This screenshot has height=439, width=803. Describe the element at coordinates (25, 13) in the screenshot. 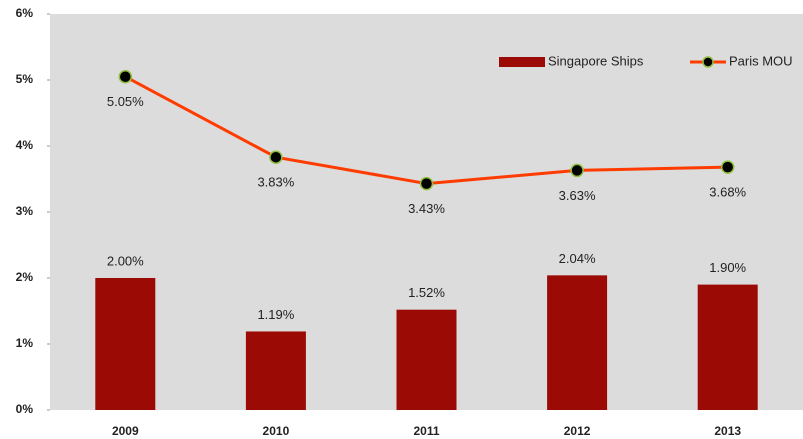

I see `y-tick-label: 6%` at that location.